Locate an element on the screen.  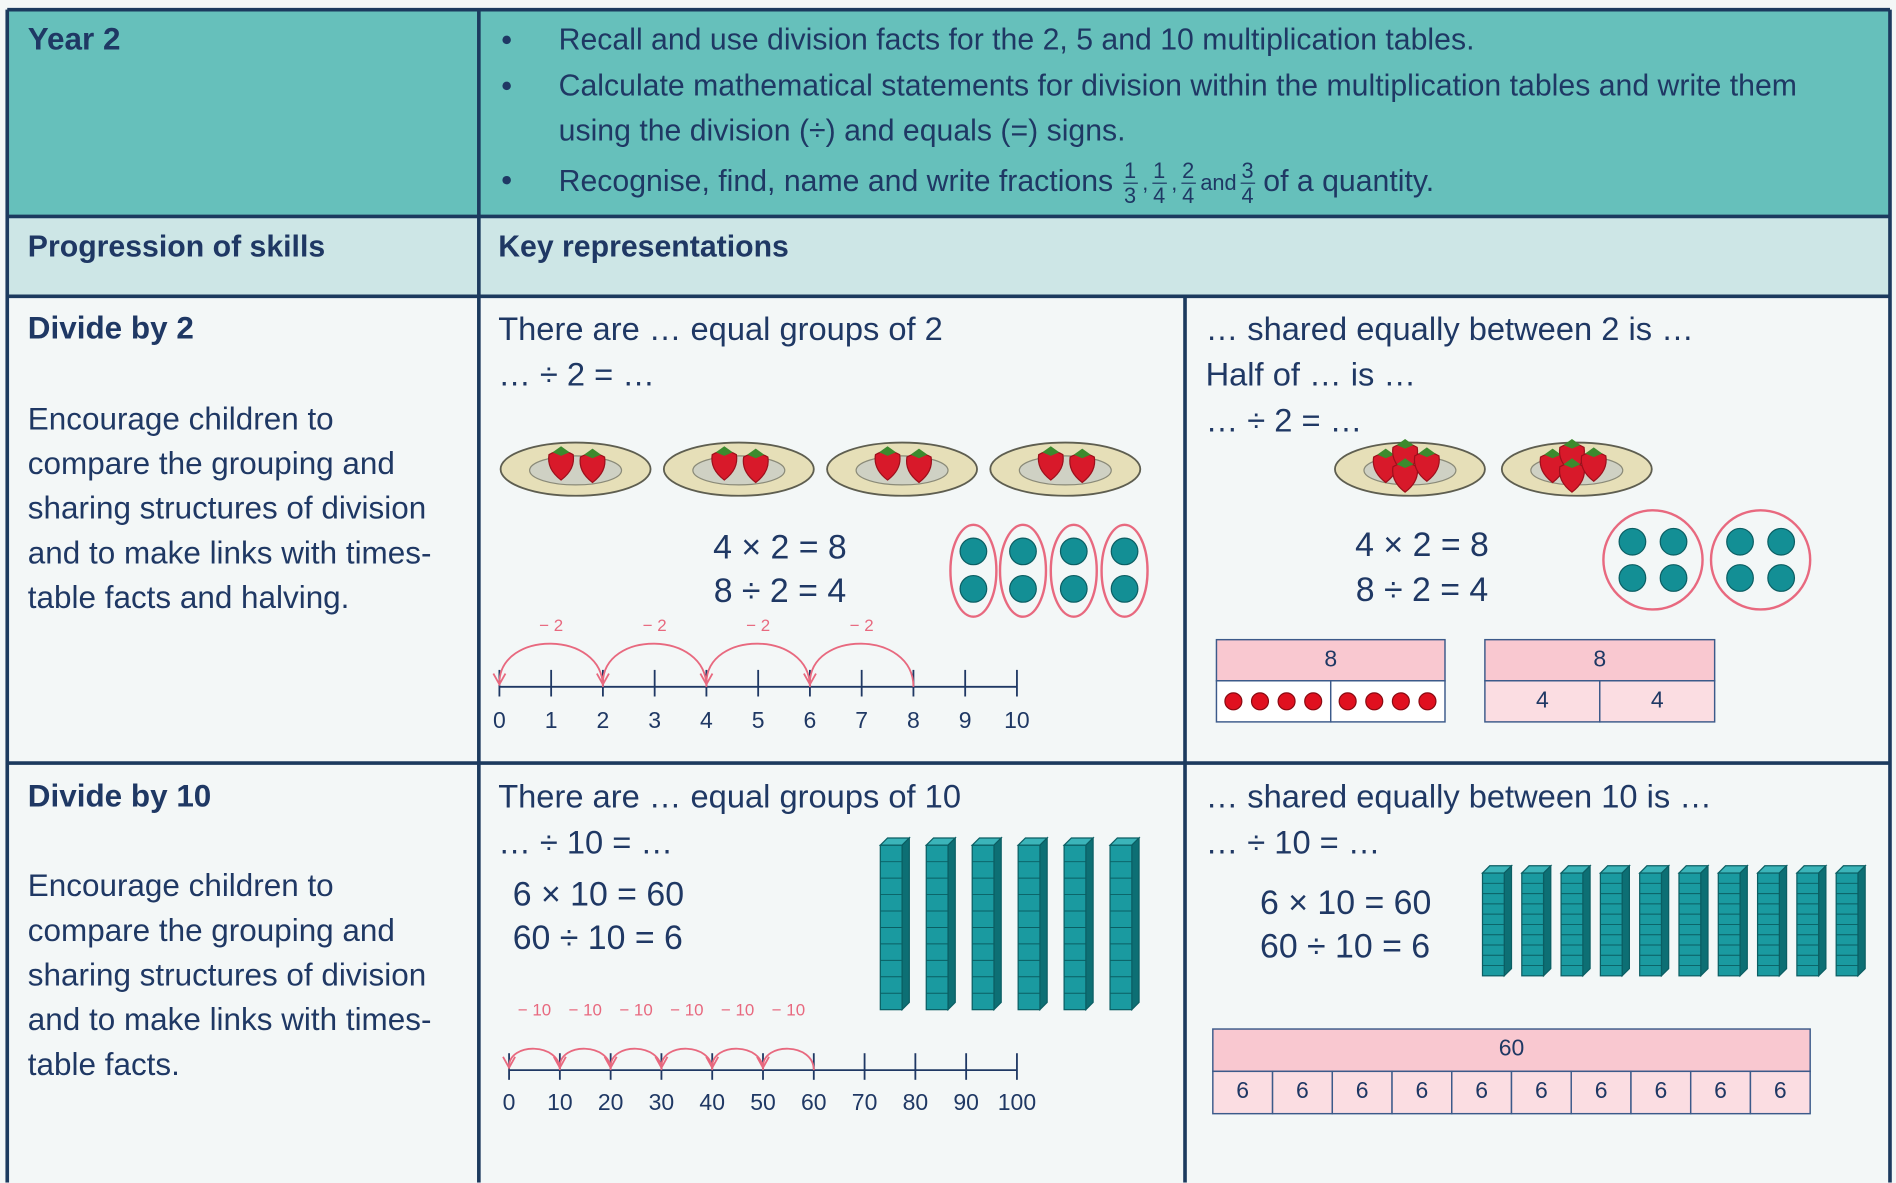
column-band is located at coordinates (948, 256).